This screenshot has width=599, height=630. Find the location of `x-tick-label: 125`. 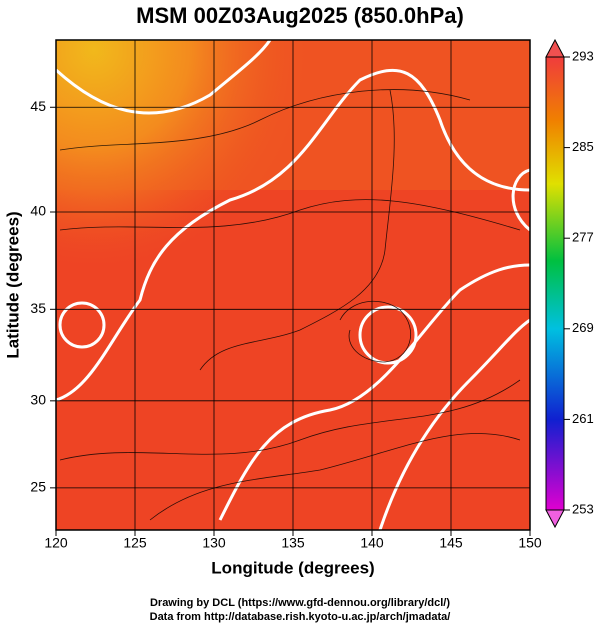

x-tick-label: 125 is located at coordinates (135, 543).